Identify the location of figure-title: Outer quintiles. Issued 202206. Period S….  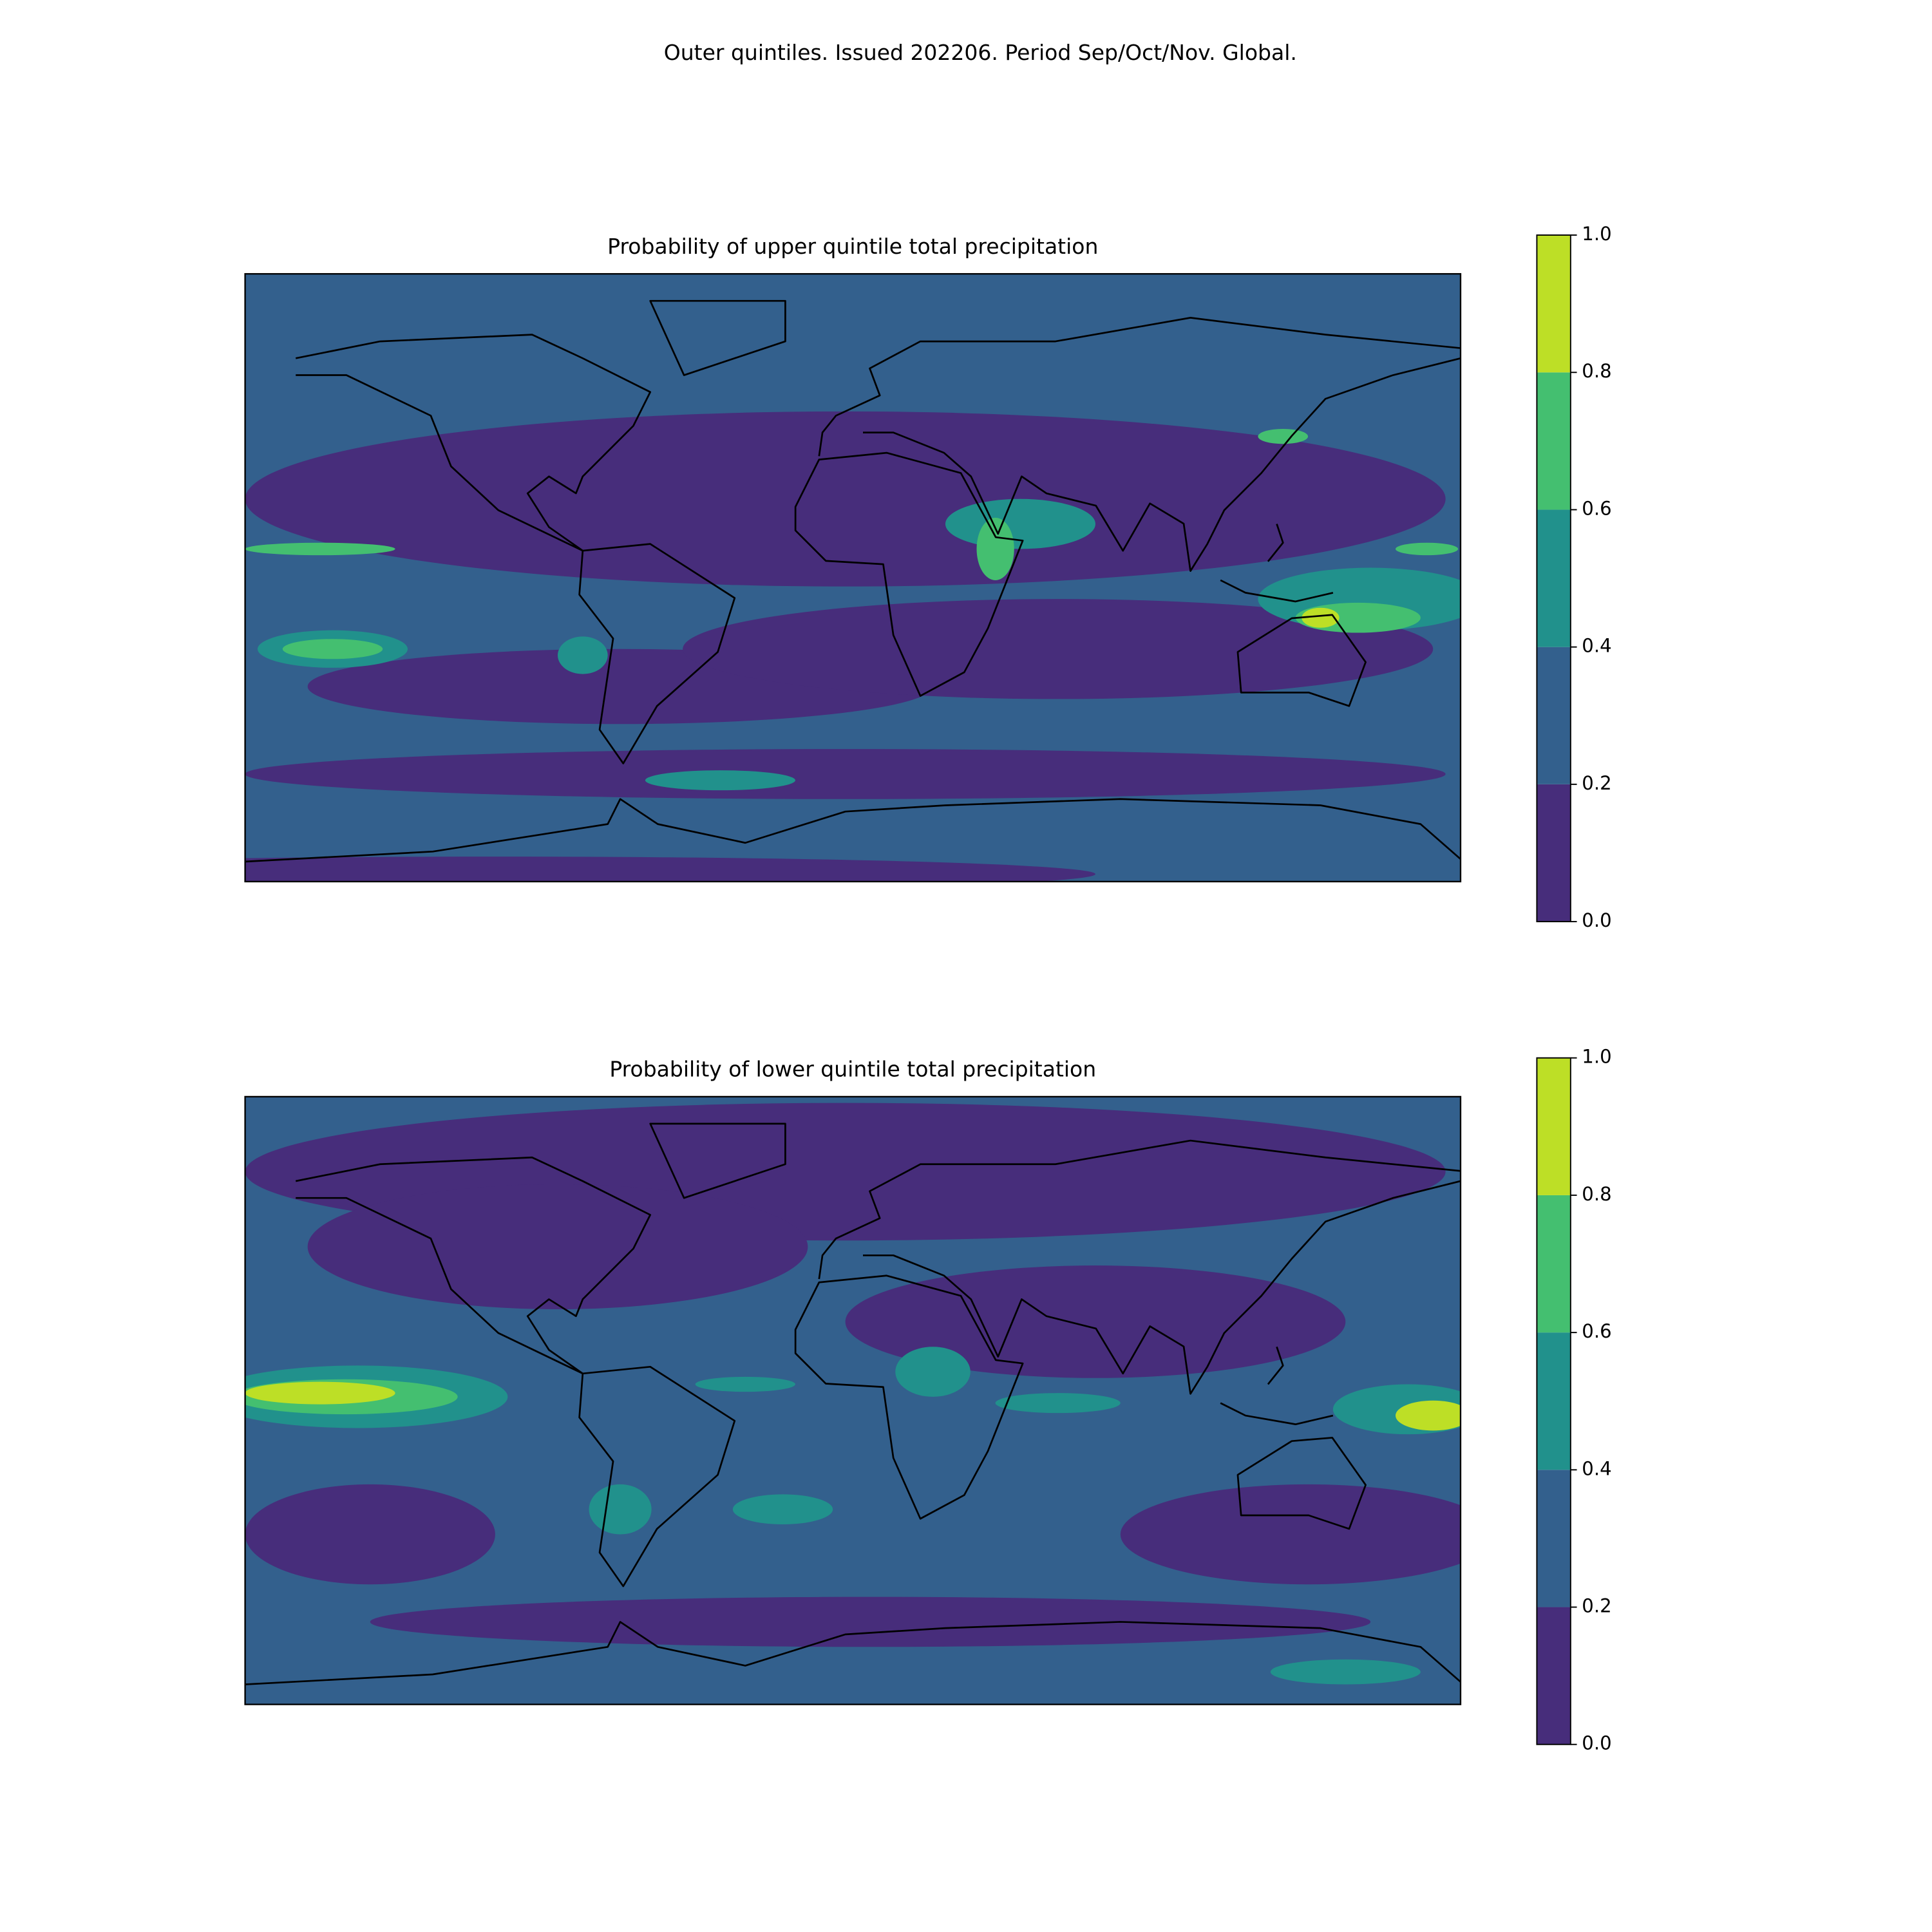
(980, 52).